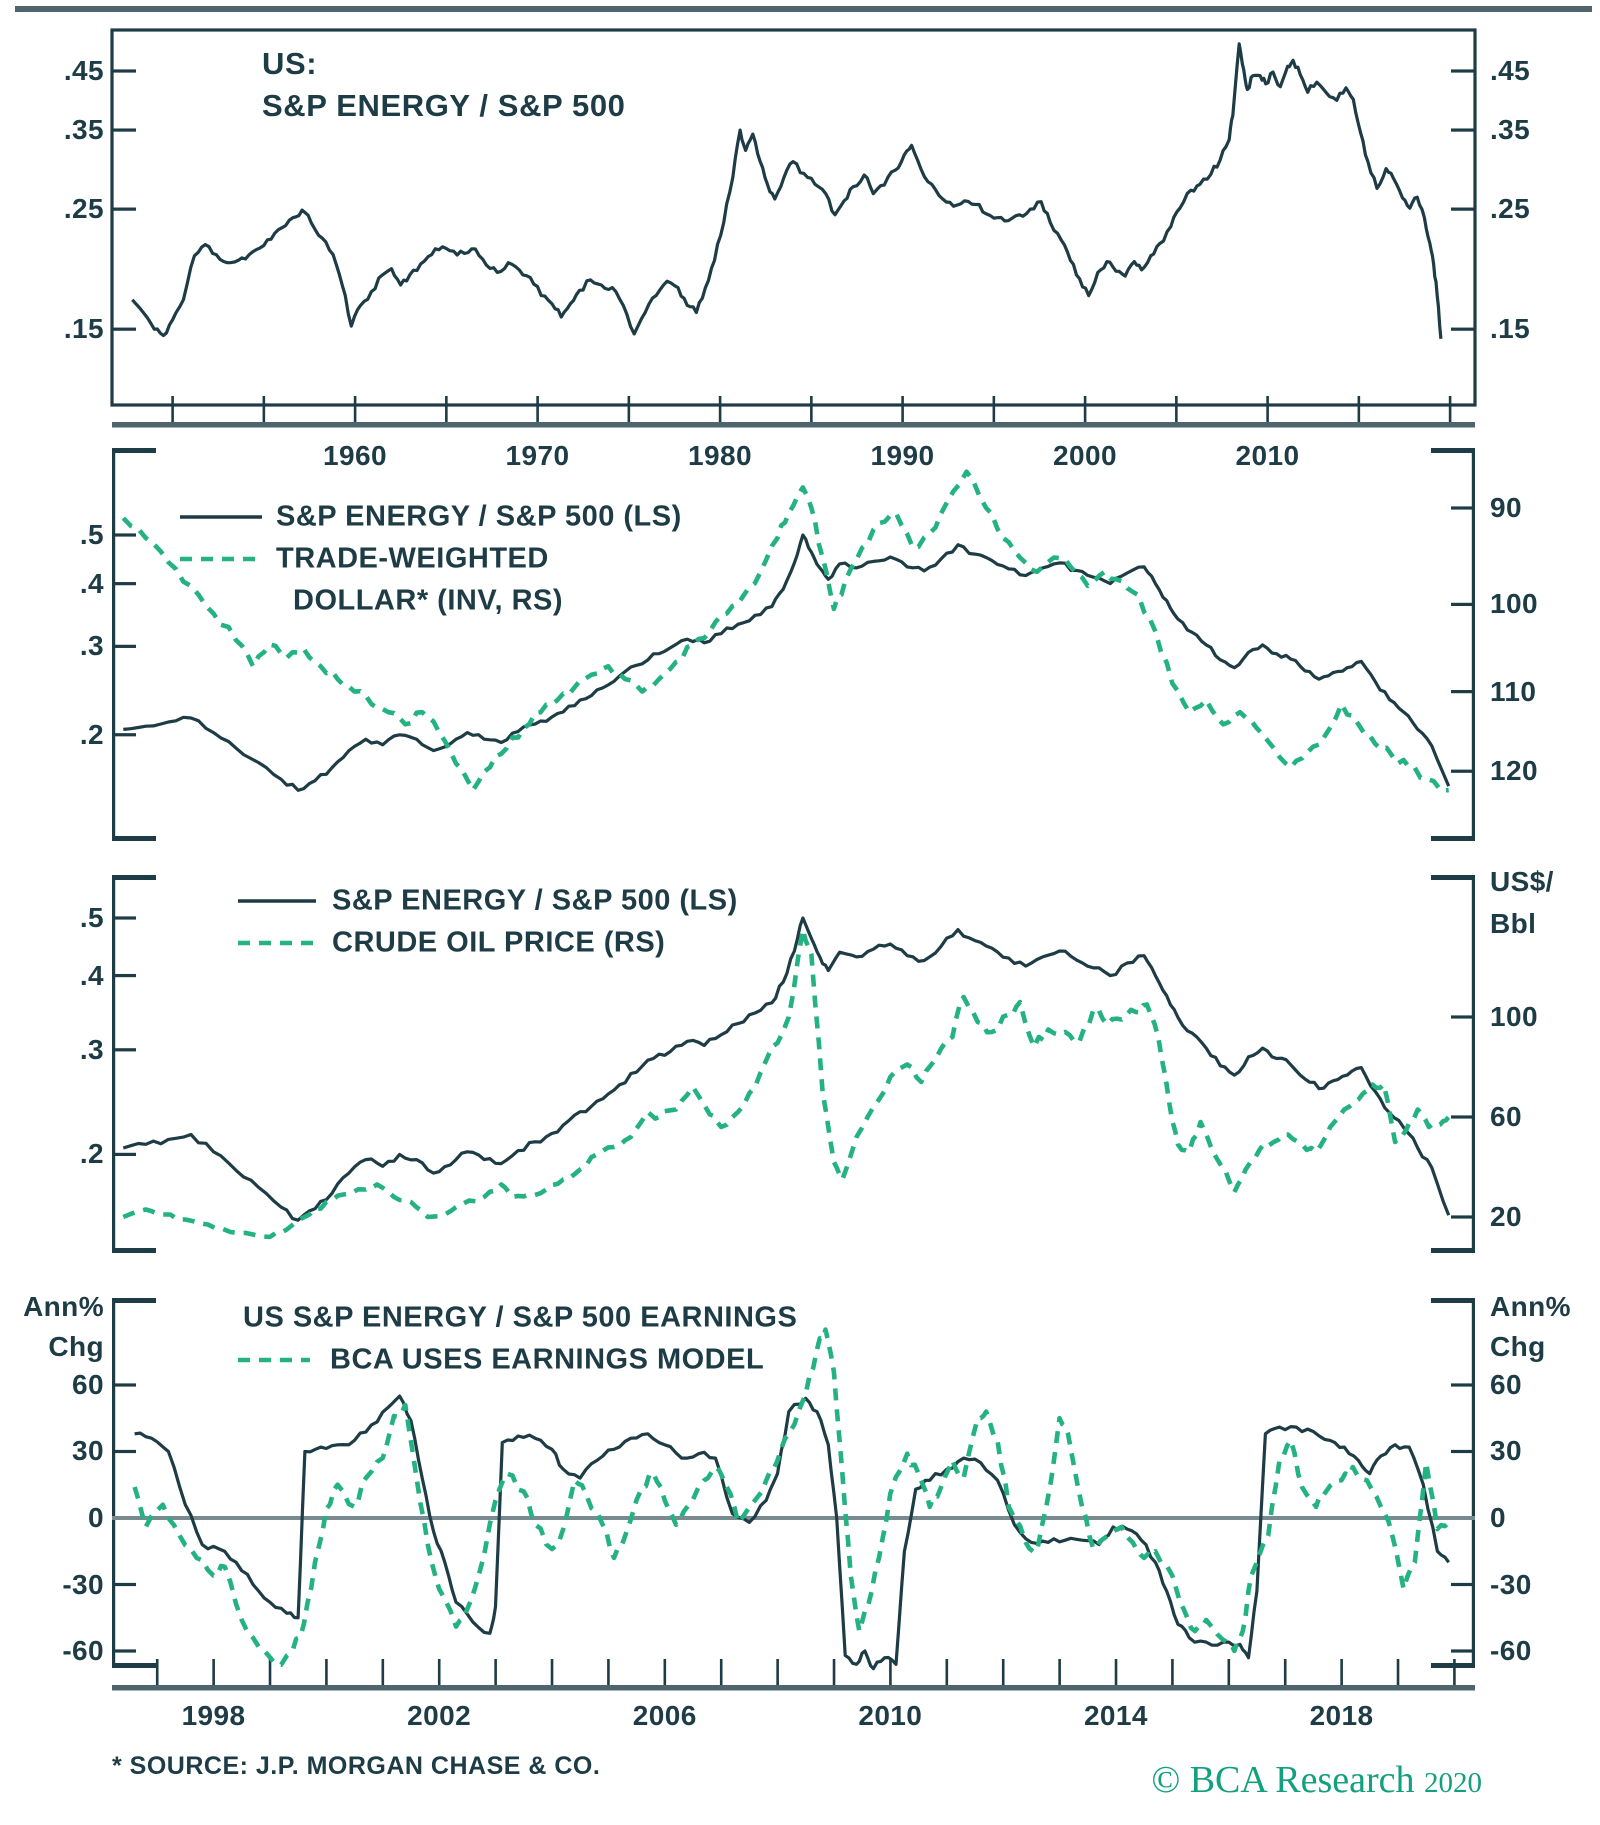 This screenshot has width=1600, height=1825. I want to click on p3-dark-line, so click(786, 1069).